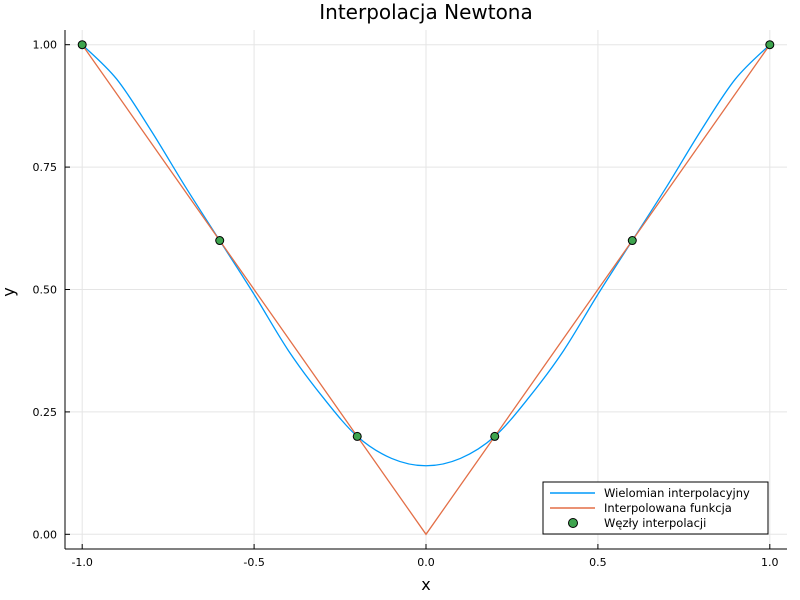  I want to click on x-tick-label: 0.5, so click(598, 562).